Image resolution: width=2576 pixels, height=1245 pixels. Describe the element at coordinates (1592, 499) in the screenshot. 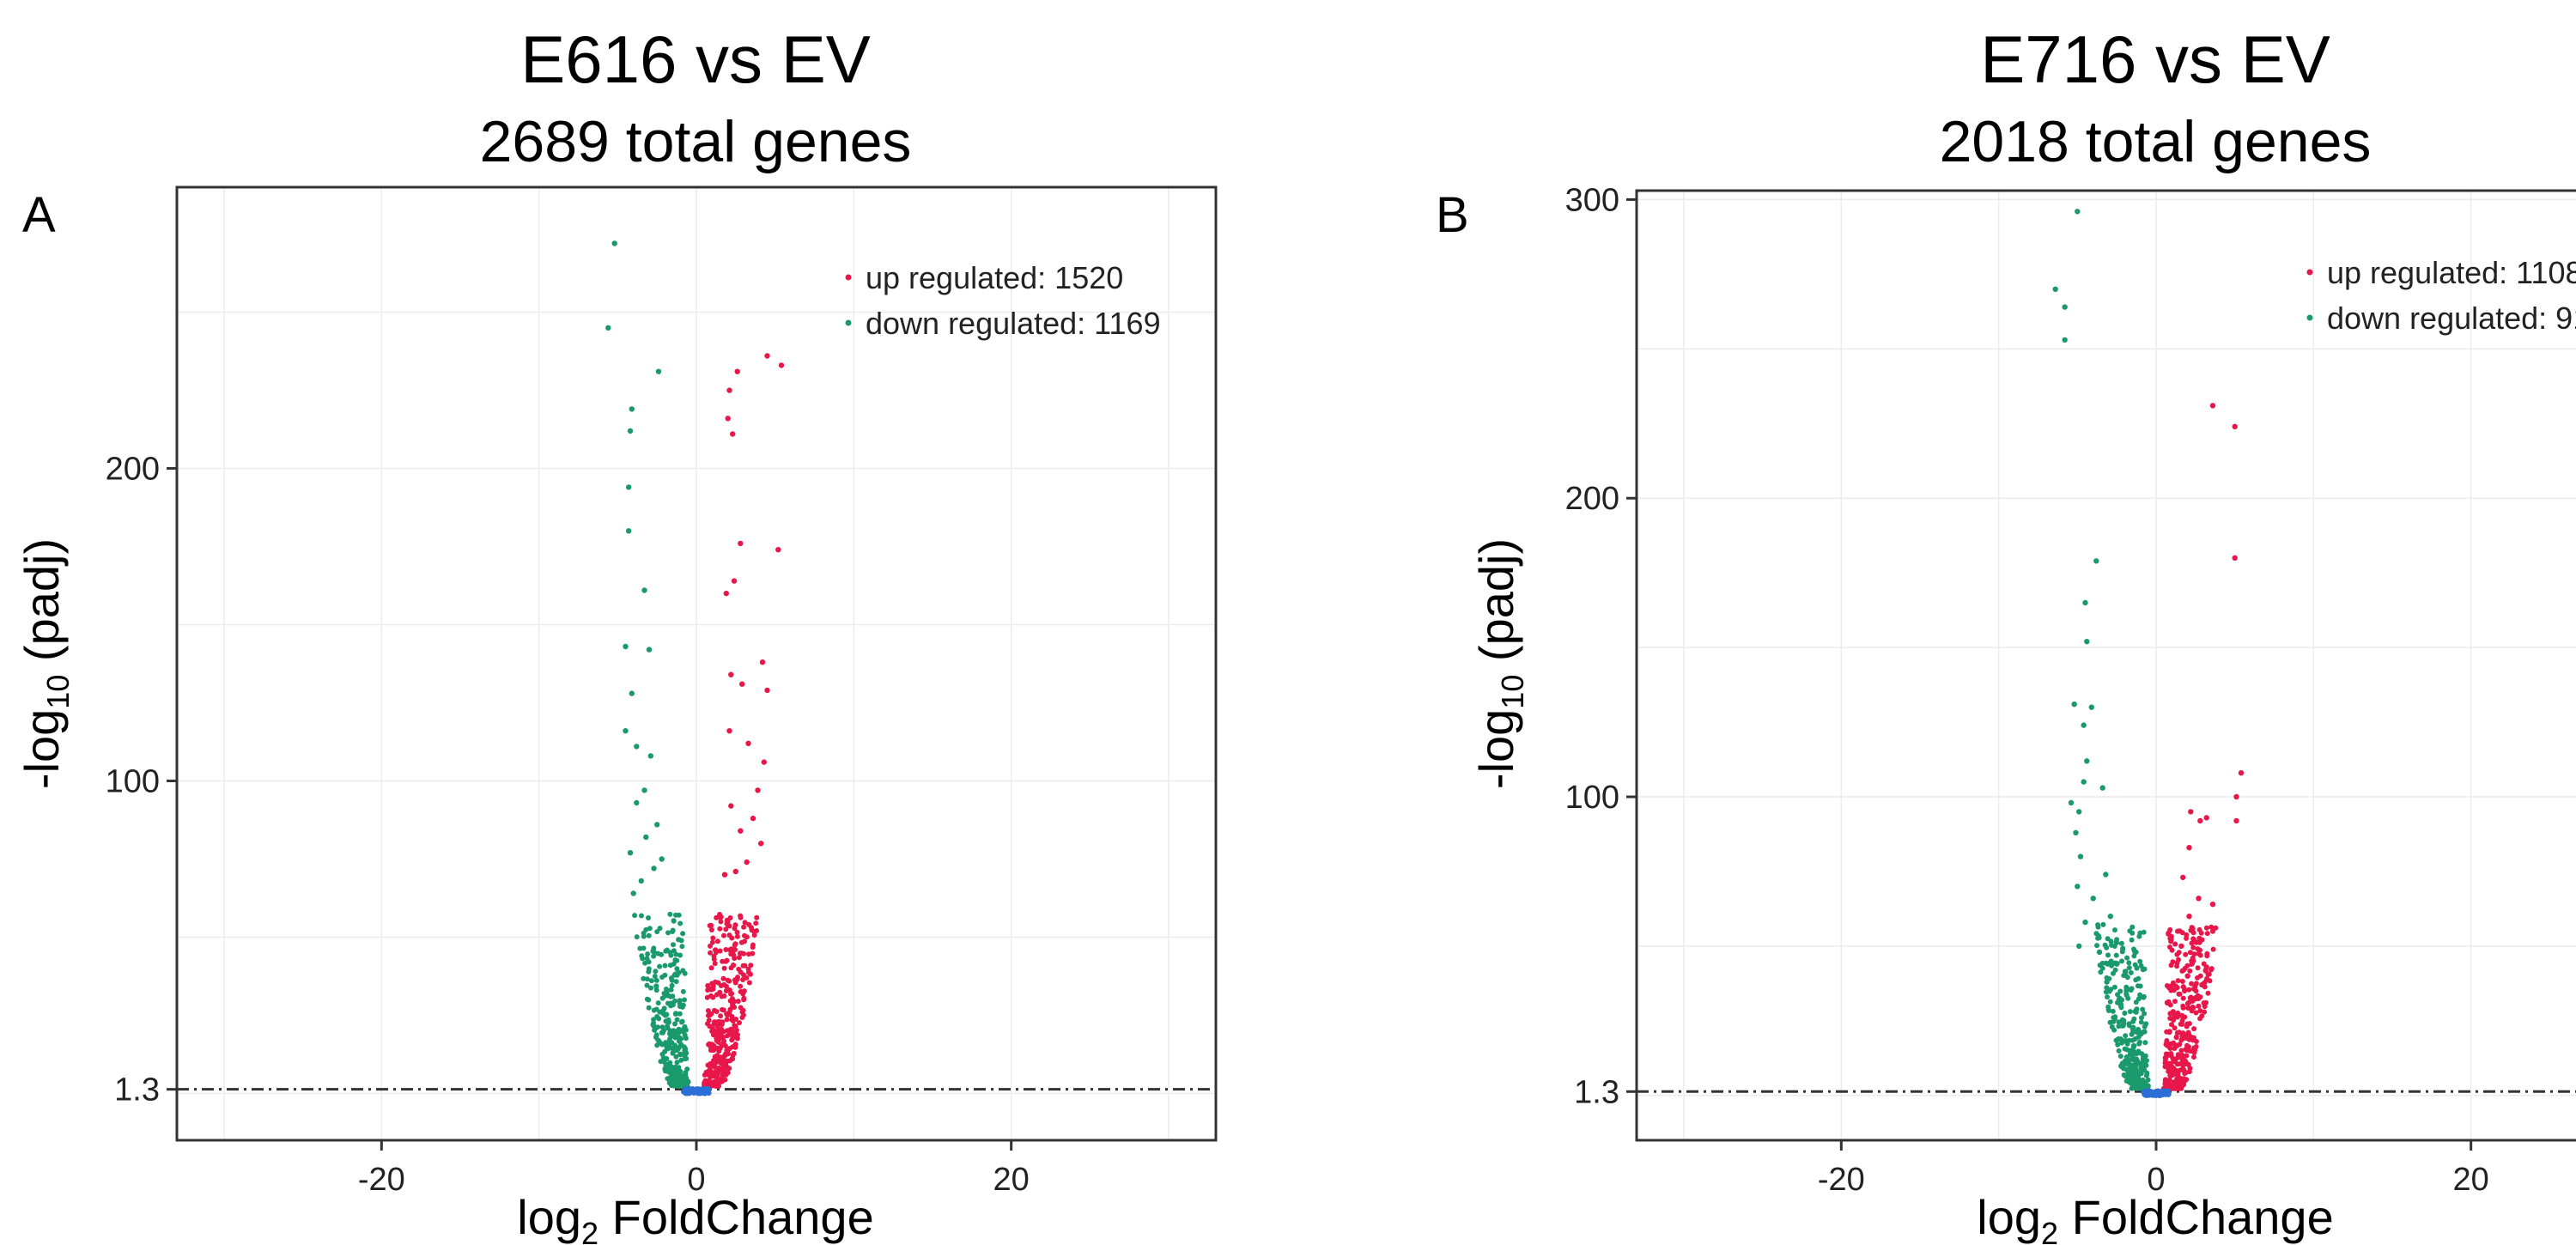

I see `panel-b-y-tick-label: 200` at that location.